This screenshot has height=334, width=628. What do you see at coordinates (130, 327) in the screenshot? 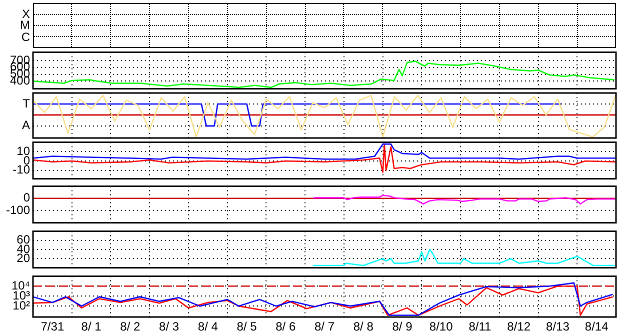
I see `x-tick-label: 8/ 2` at bounding box center [130, 327].